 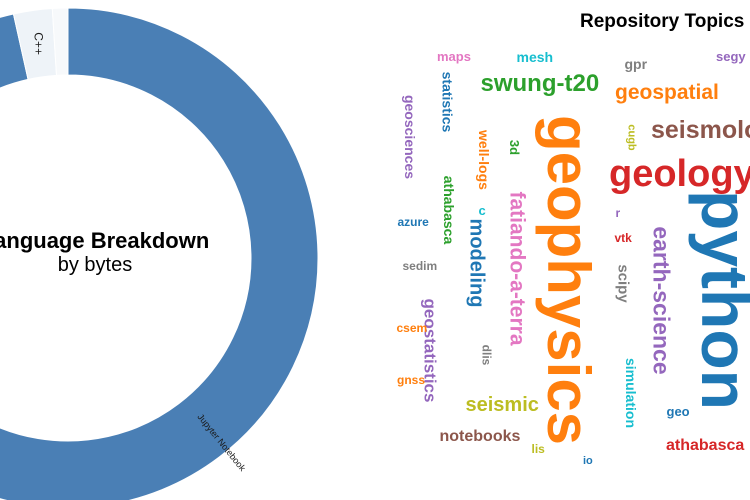 I want to click on topic-word: geology, so click(x=679, y=174).